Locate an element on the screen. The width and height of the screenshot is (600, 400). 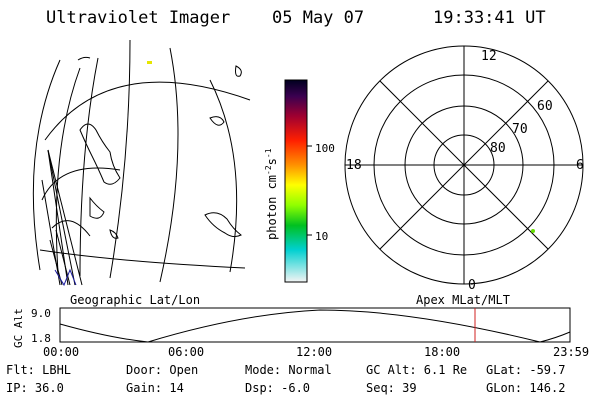
x-tick-2359: 23:59 is located at coordinates (571, 352).